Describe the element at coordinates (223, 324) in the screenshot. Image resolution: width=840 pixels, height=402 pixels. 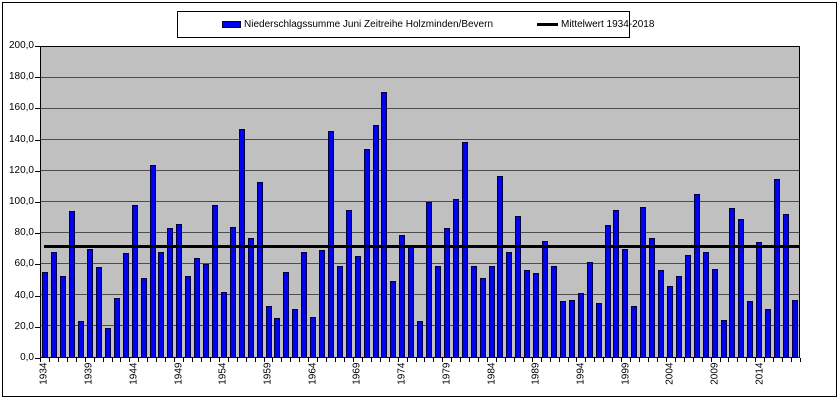
I see `bar-1954` at that location.